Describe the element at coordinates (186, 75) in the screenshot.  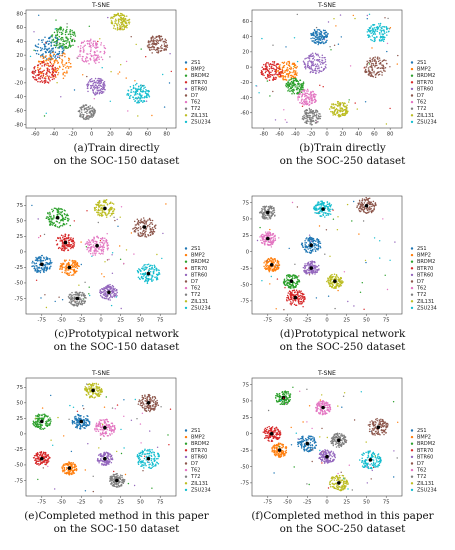
I see `legend-swatch-brdm2` at that location.